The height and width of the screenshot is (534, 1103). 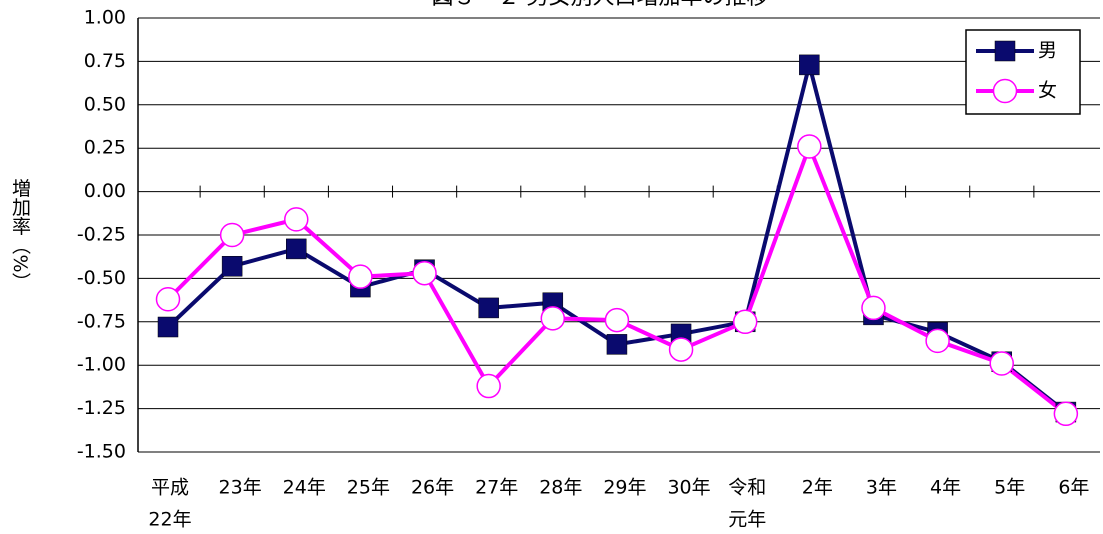 I want to click on y-tick-label: 0.00, so click(x=105, y=191).